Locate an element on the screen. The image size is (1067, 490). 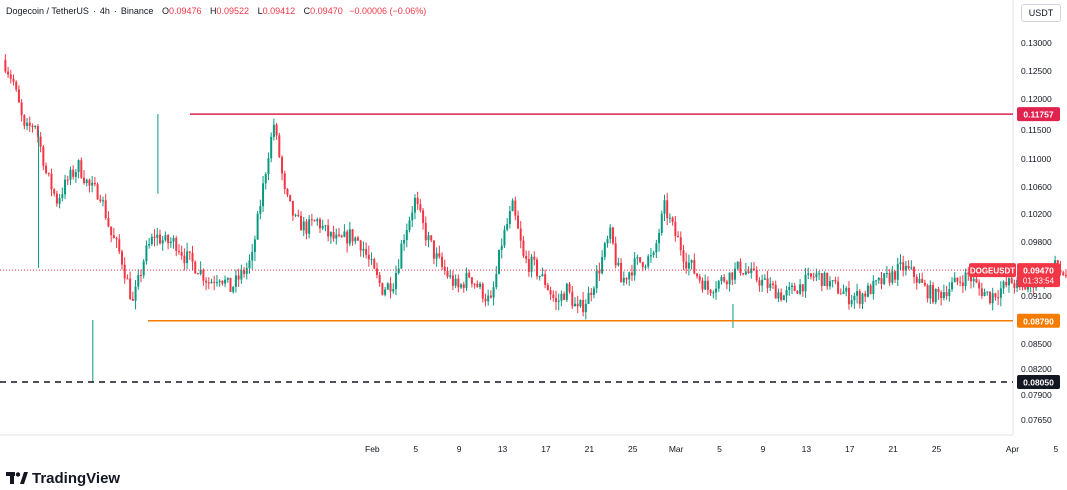
y-tick-label: 0.07650 is located at coordinates (1036, 420).